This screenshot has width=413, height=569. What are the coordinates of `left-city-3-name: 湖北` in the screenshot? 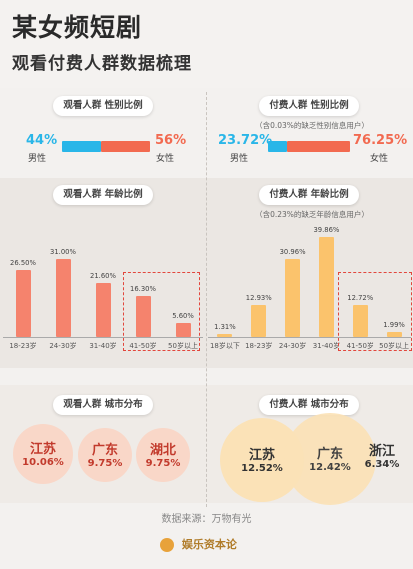 It's located at (162, 450).